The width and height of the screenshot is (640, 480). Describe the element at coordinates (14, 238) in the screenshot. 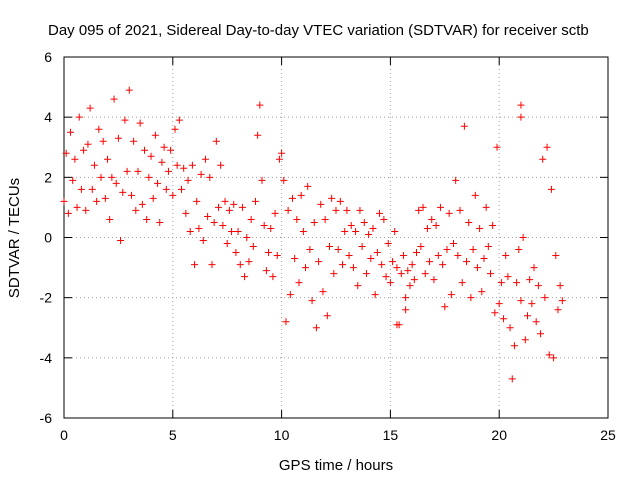

I see `y-axis-label: SDTVAR / TECUs` at that location.